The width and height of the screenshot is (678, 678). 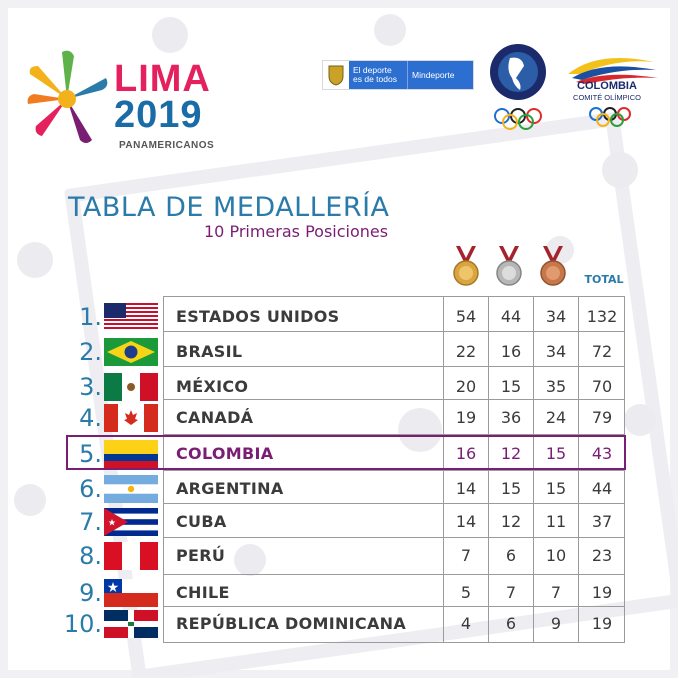 I want to click on coc-subtitle: COMITÉ OLÍMPICO, so click(x=607, y=97).